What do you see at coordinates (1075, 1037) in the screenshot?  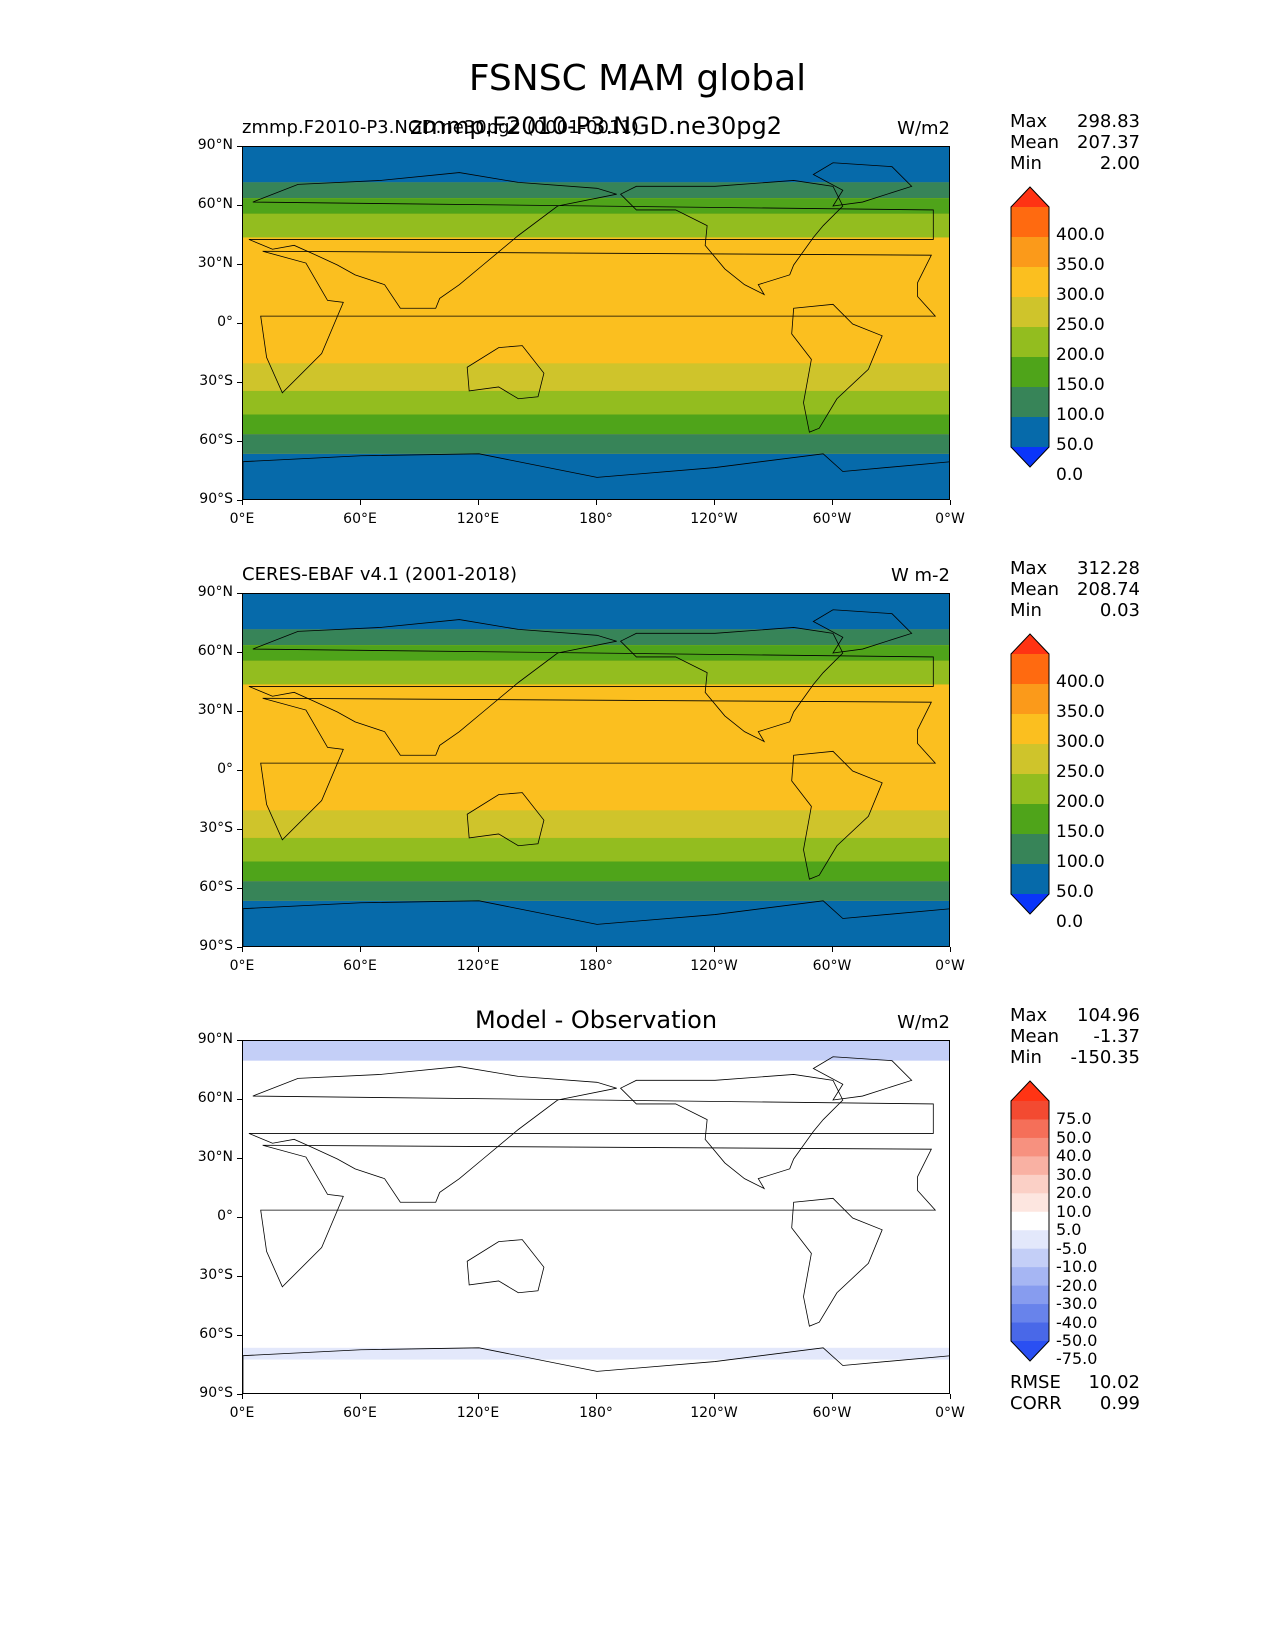 I see `stat-mean: Mean -1.37` at bounding box center [1075, 1037].